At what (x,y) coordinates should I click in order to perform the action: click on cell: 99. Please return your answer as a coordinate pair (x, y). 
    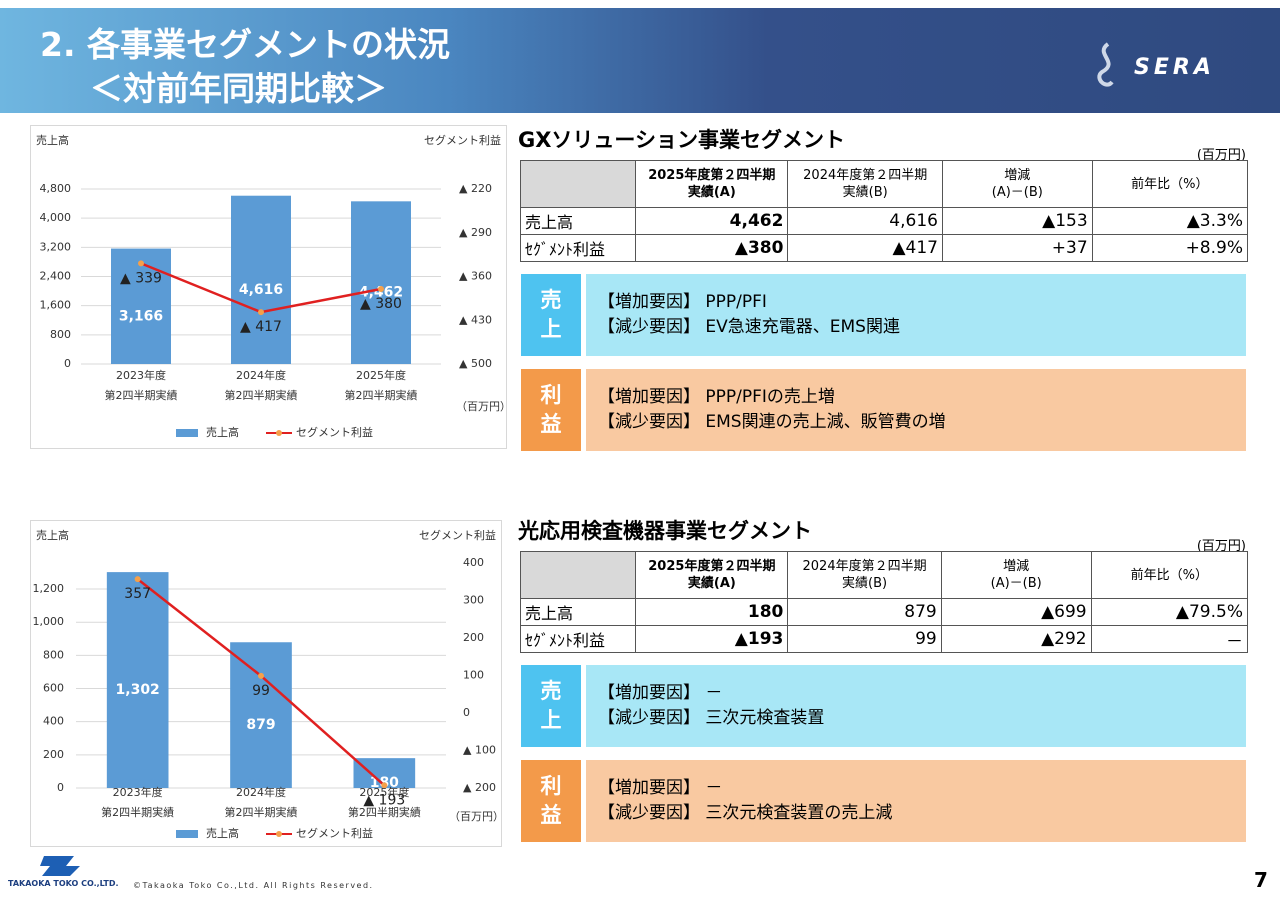
    Looking at the image, I should click on (864, 639).